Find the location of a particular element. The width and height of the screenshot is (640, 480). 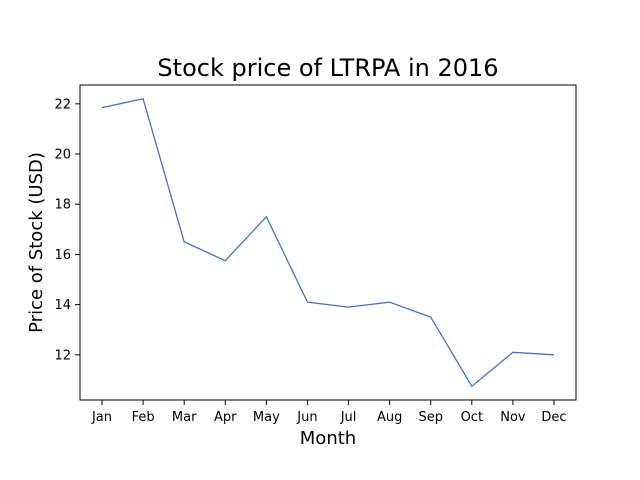

x-tick-label: Nov is located at coordinates (513, 417).